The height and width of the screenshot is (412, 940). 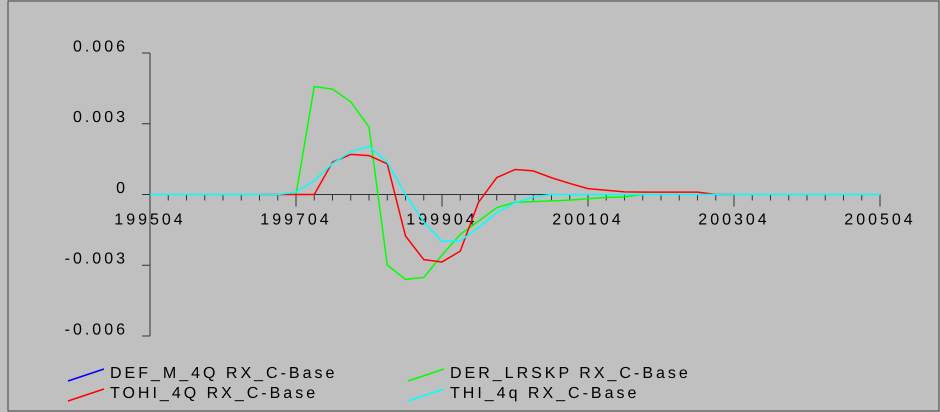 What do you see at coordinates (96, 259) in the screenshot?
I see `y-tick-label: -0.003` at bounding box center [96, 259].